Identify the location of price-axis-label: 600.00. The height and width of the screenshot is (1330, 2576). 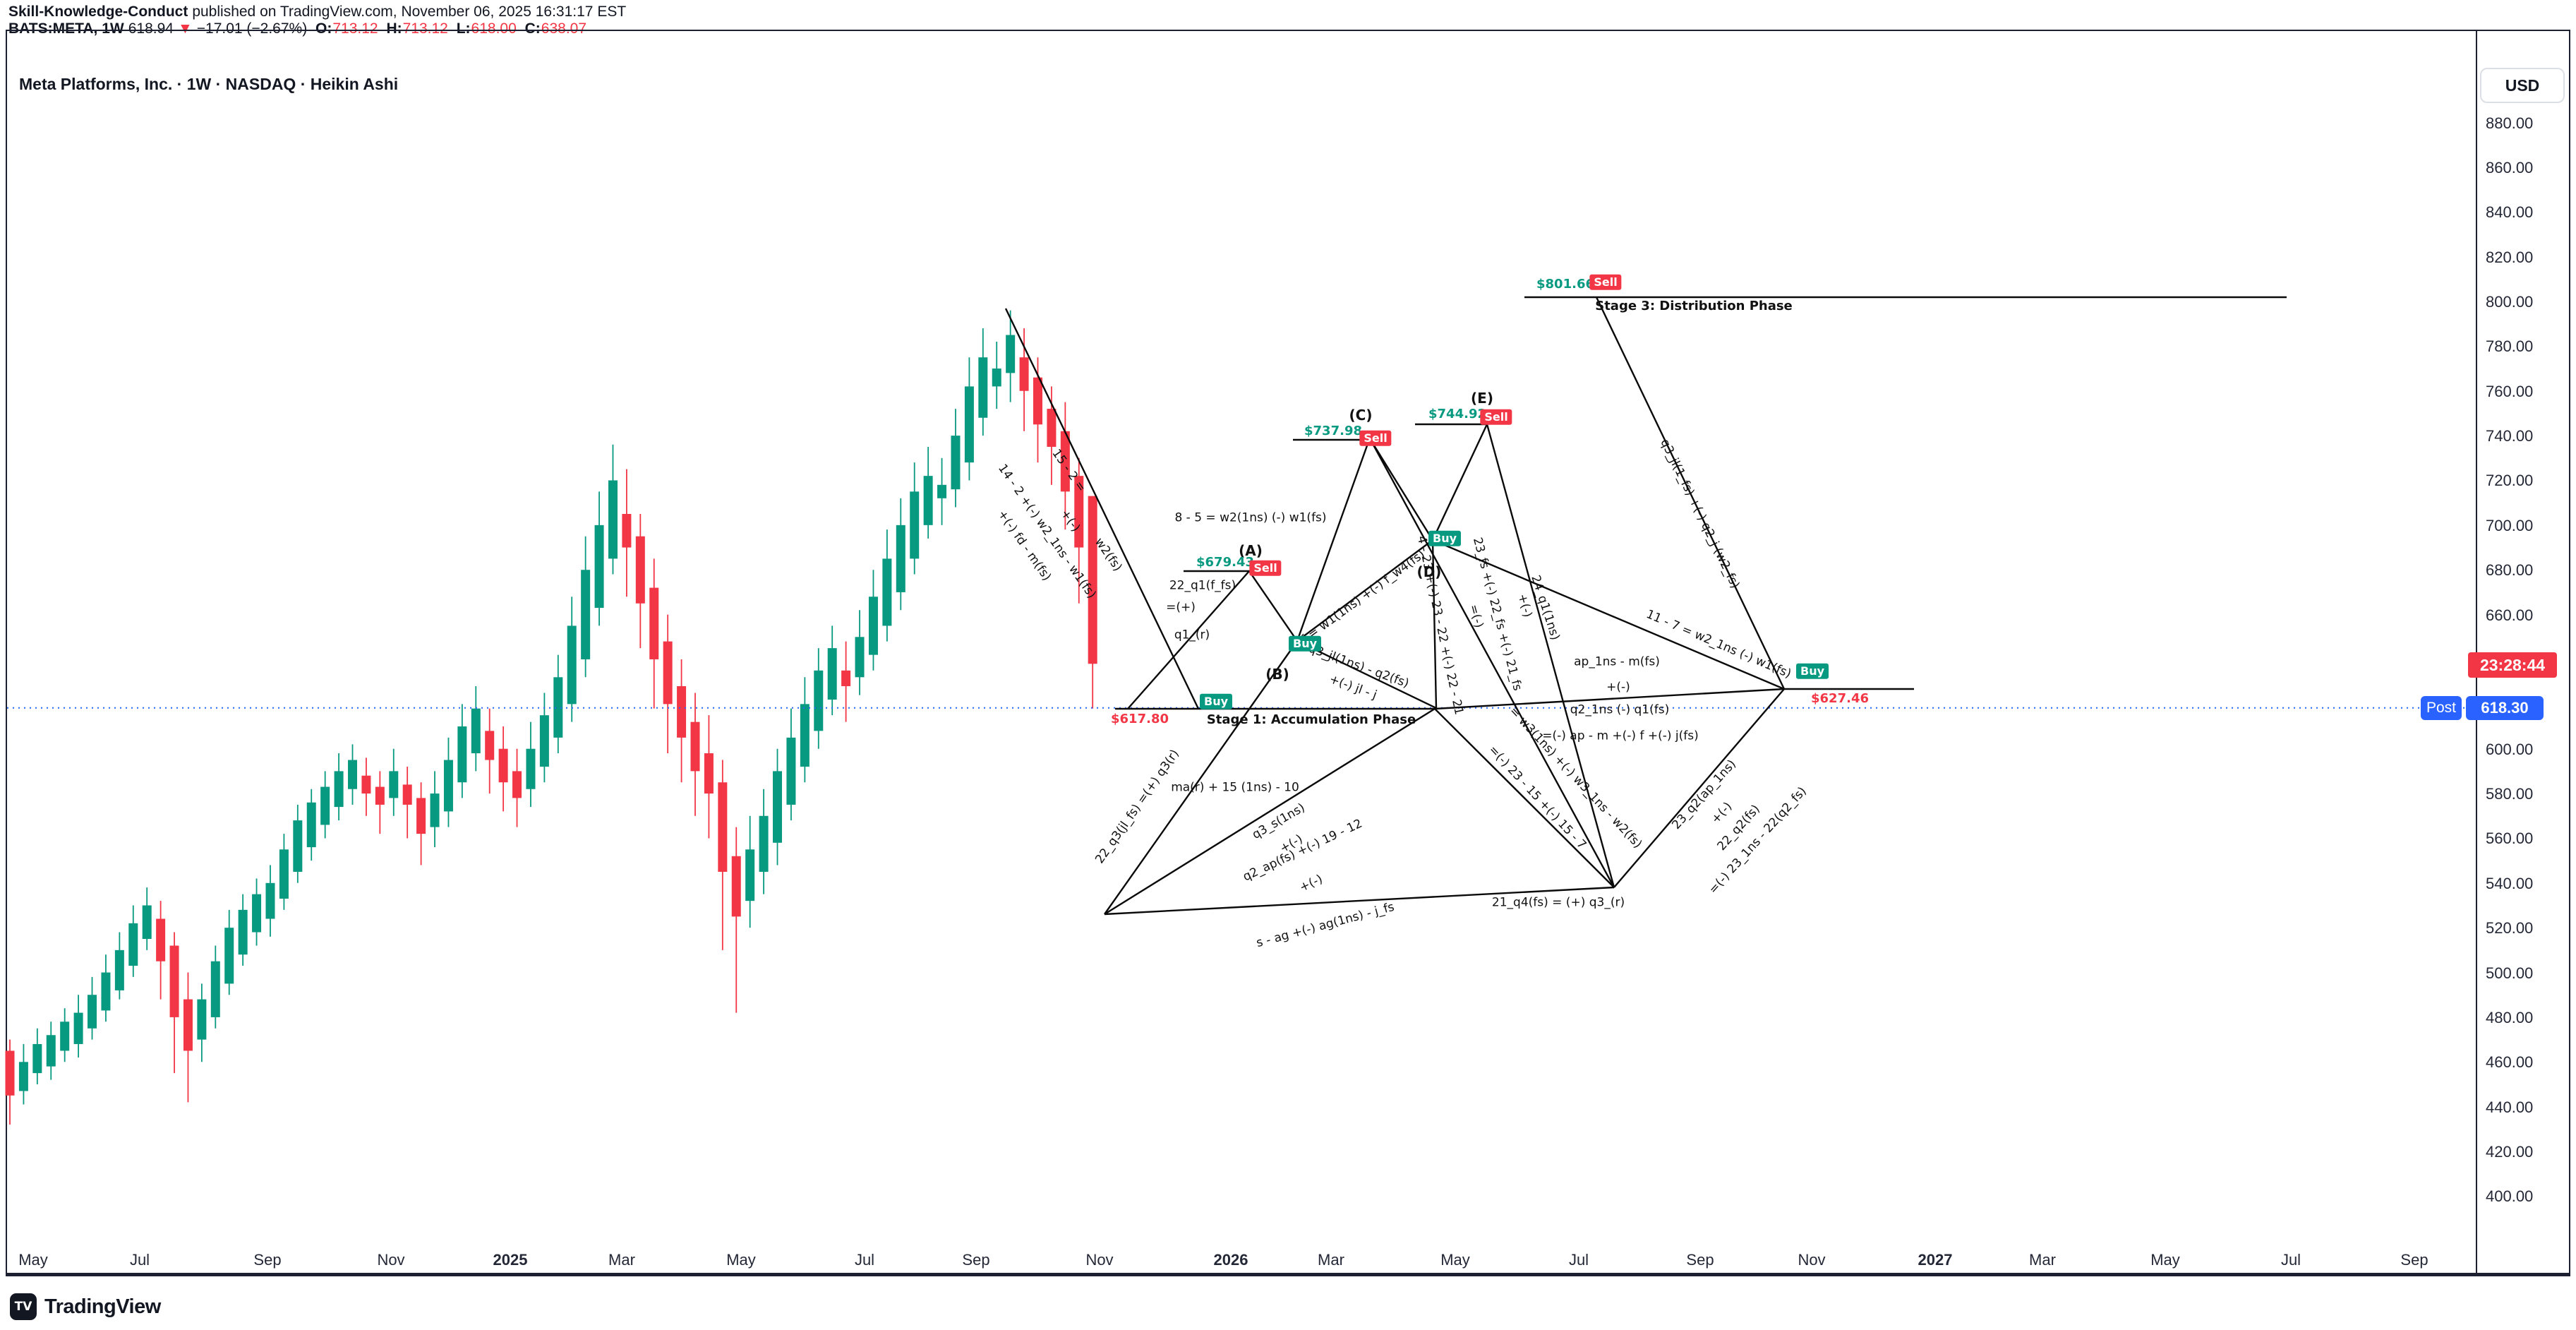
(2510, 749).